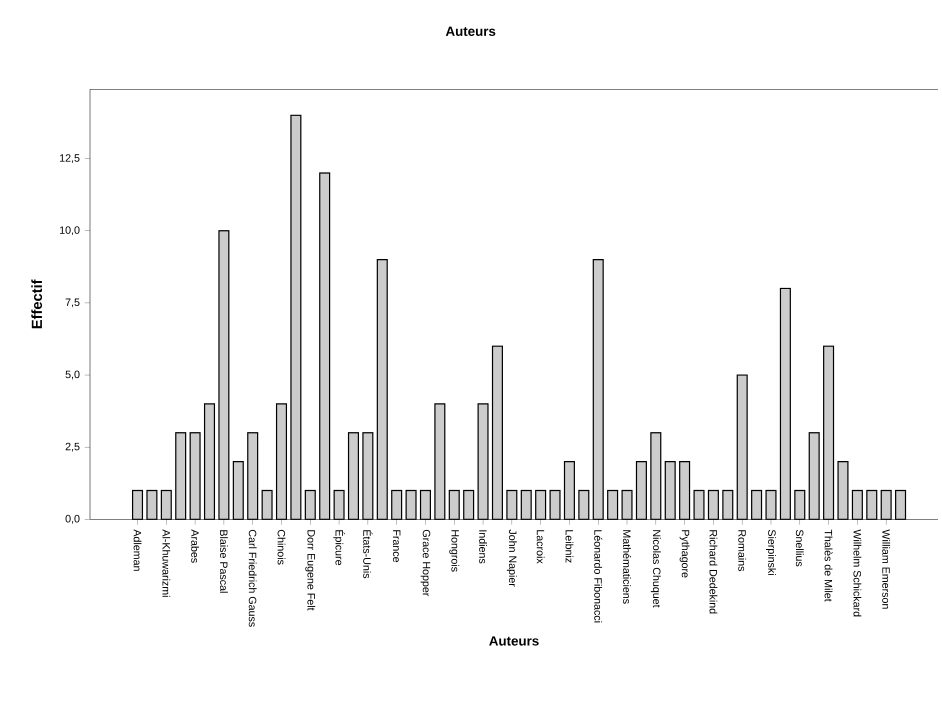  Describe the element at coordinates (685, 554) in the screenshot. I see `x-tick-label: Pythagore` at that location.